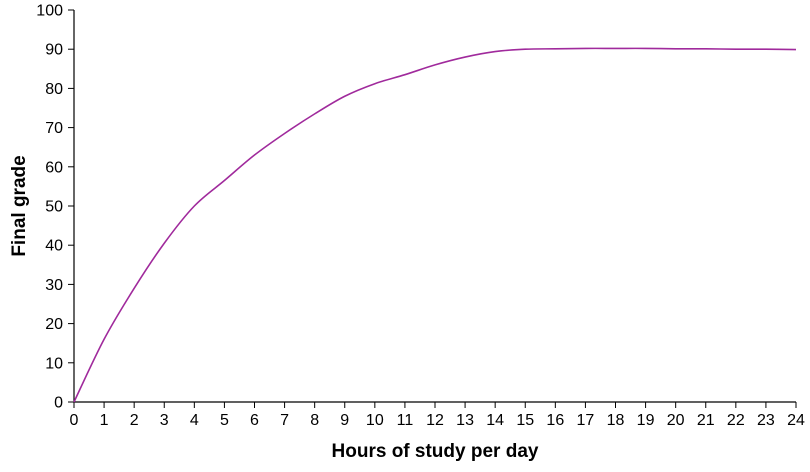 The height and width of the screenshot is (472, 810). What do you see at coordinates (314, 420) in the screenshot?
I see `x-tick-label: 8` at bounding box center [314, 420].